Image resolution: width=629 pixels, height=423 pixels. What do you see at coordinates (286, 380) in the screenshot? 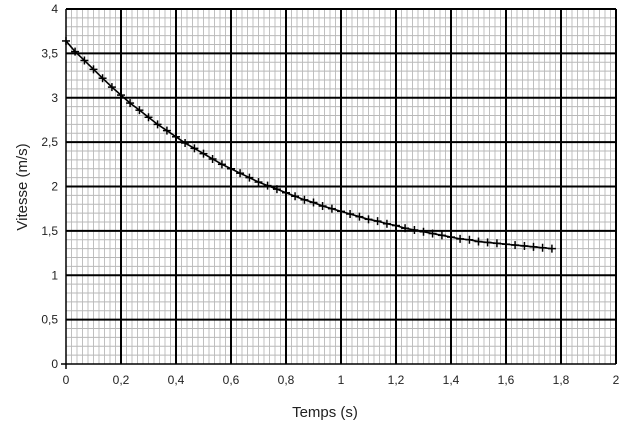
I see `x-tick-label: 0,8` at bounding box center [286, 380].